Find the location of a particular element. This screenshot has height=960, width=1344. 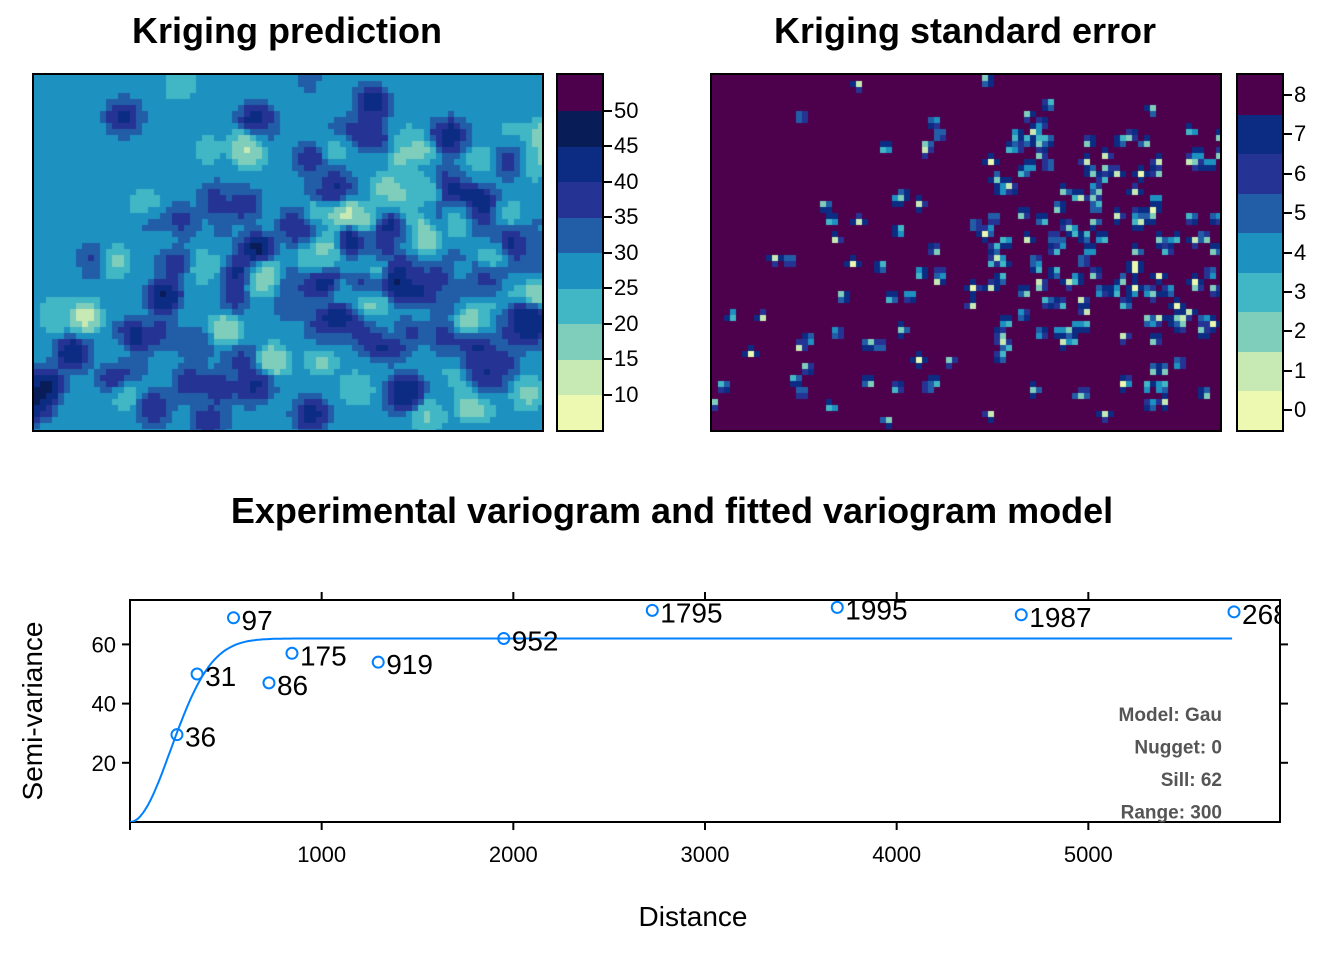

colorbar-tick-label: 50 is located at coordinates (626, 110).